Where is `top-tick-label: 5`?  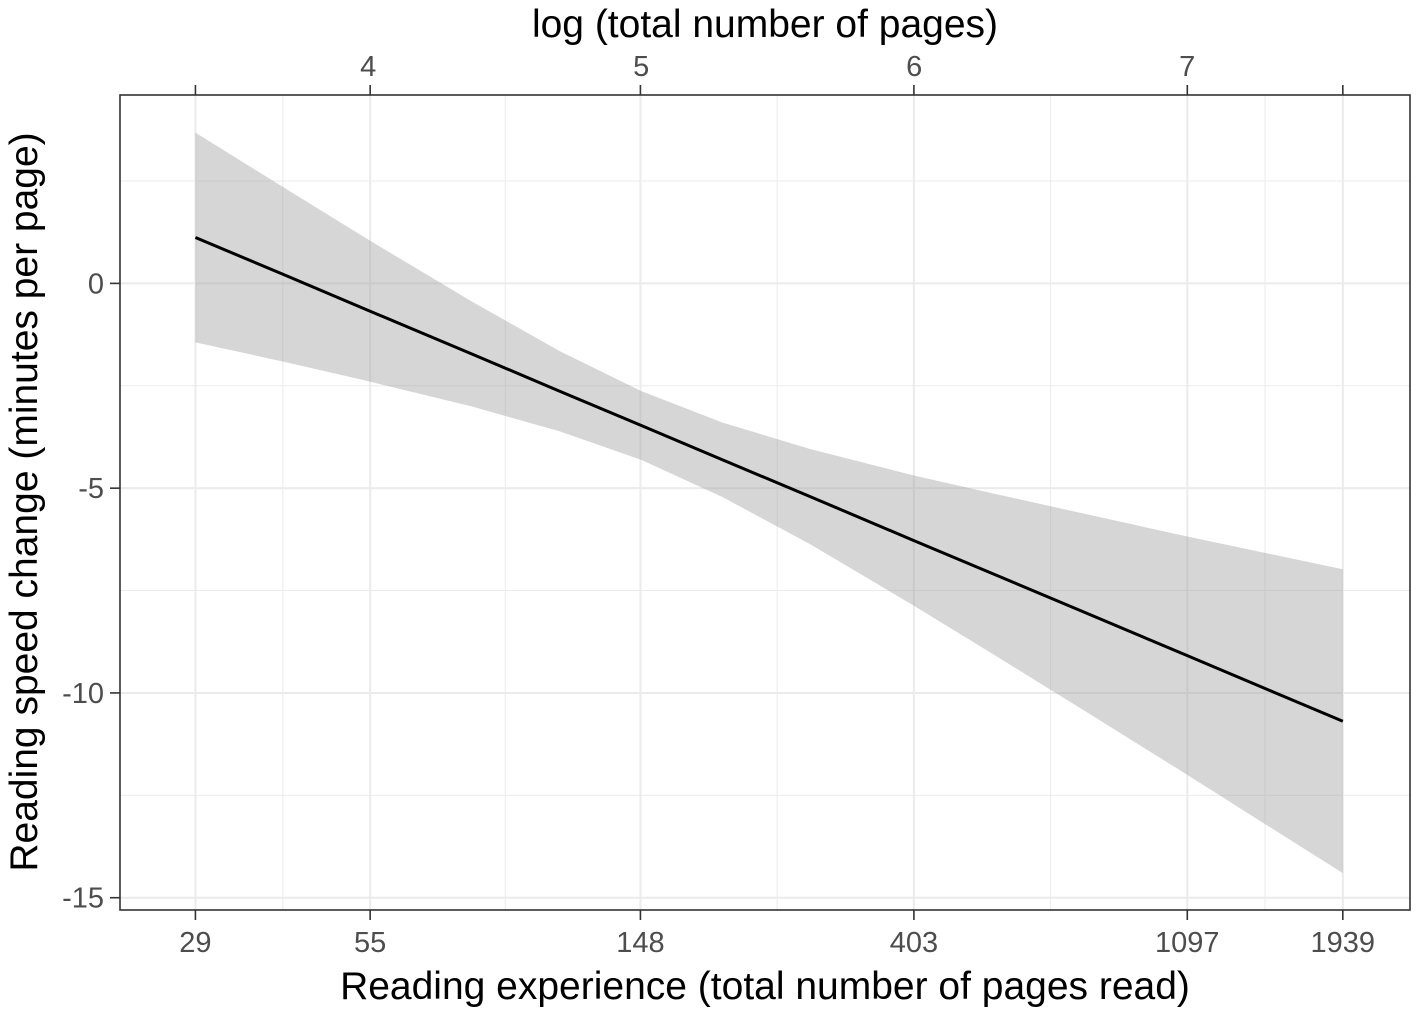 top-tick-label: 5 is located at coordinates (641, 67).